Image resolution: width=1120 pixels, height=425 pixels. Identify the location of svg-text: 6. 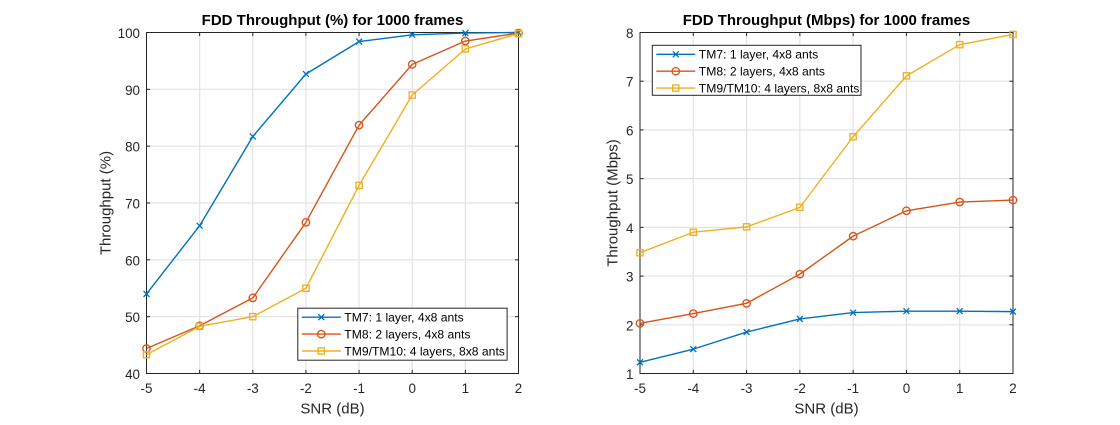
(629, 130).